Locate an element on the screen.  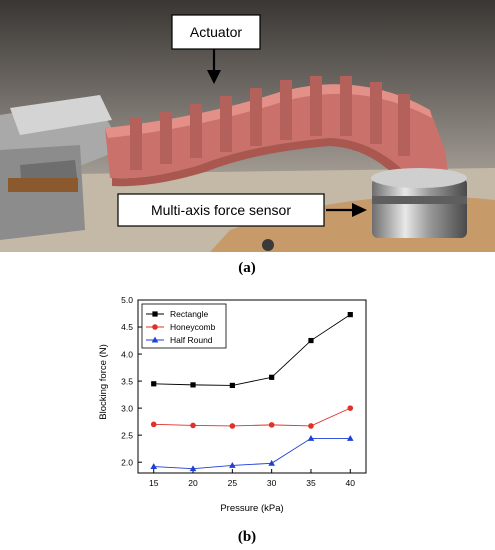
y-tick-label: 2.5 is located at coordinates (127, 435).